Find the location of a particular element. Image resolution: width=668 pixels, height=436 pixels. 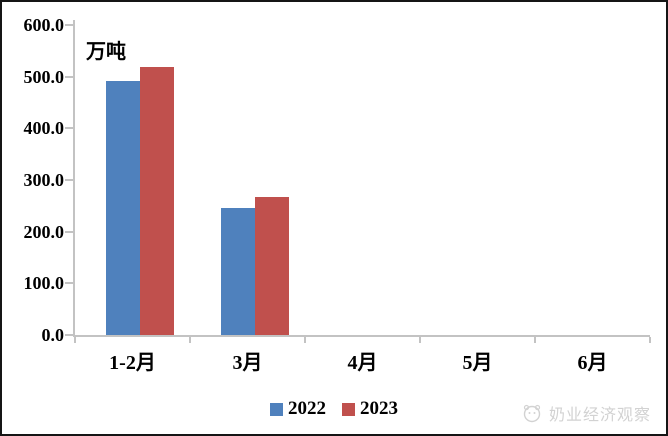

y-tick-label: 200.0 is located at coordinates (44, 231).